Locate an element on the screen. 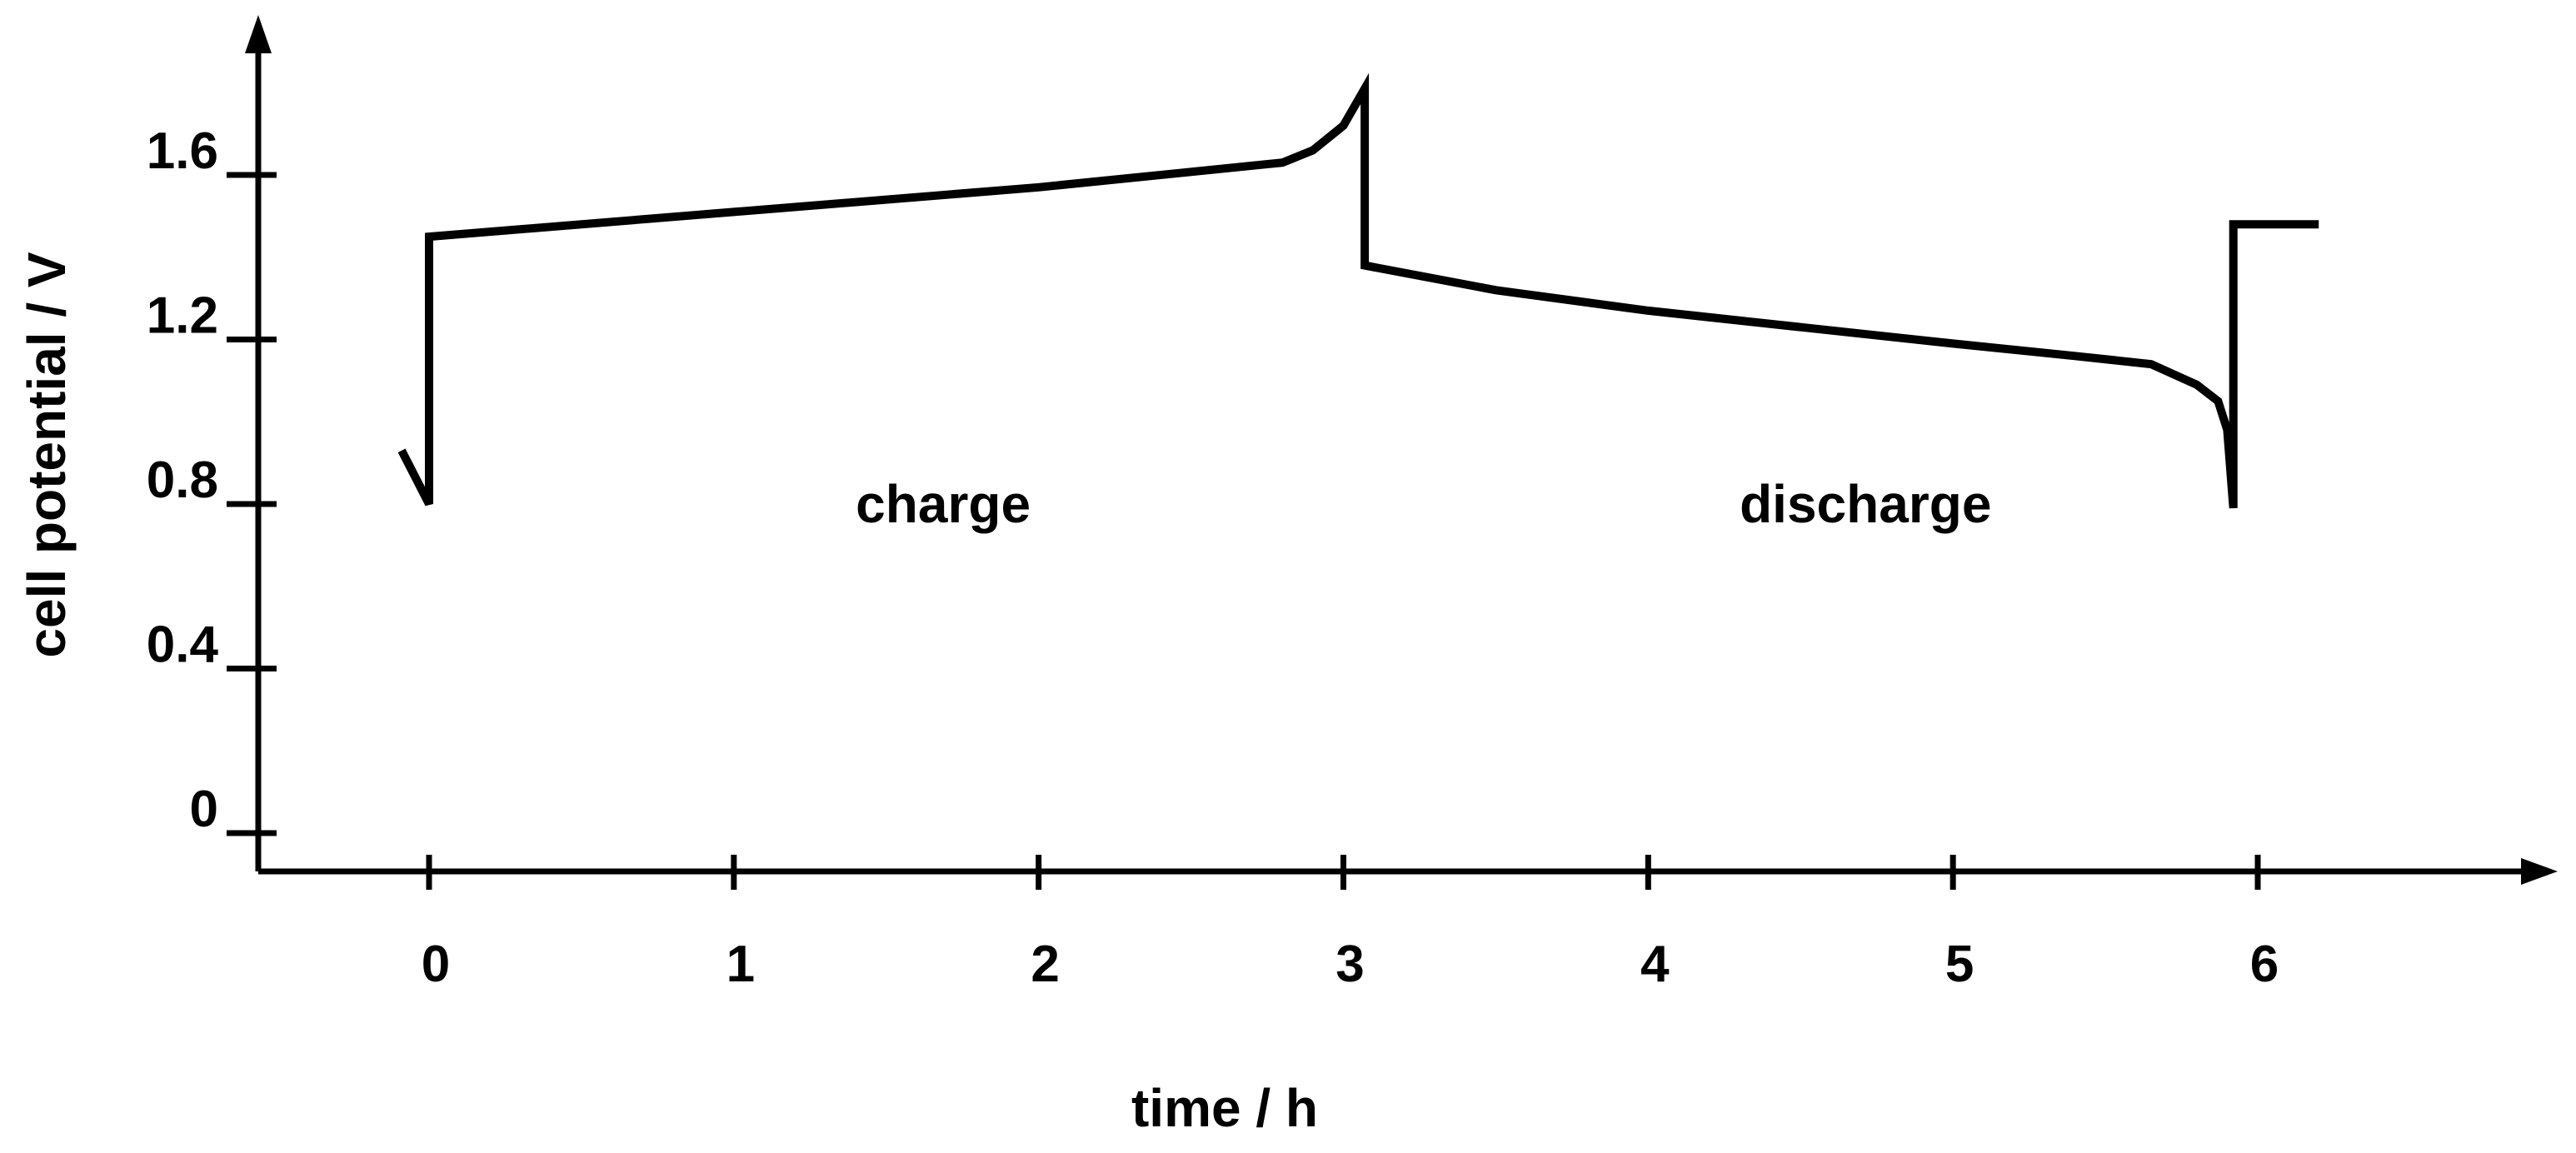 The height and width of the screenshot is (1153, 2576). x-tick-label: 4 is located at coordinates (1655, 964).